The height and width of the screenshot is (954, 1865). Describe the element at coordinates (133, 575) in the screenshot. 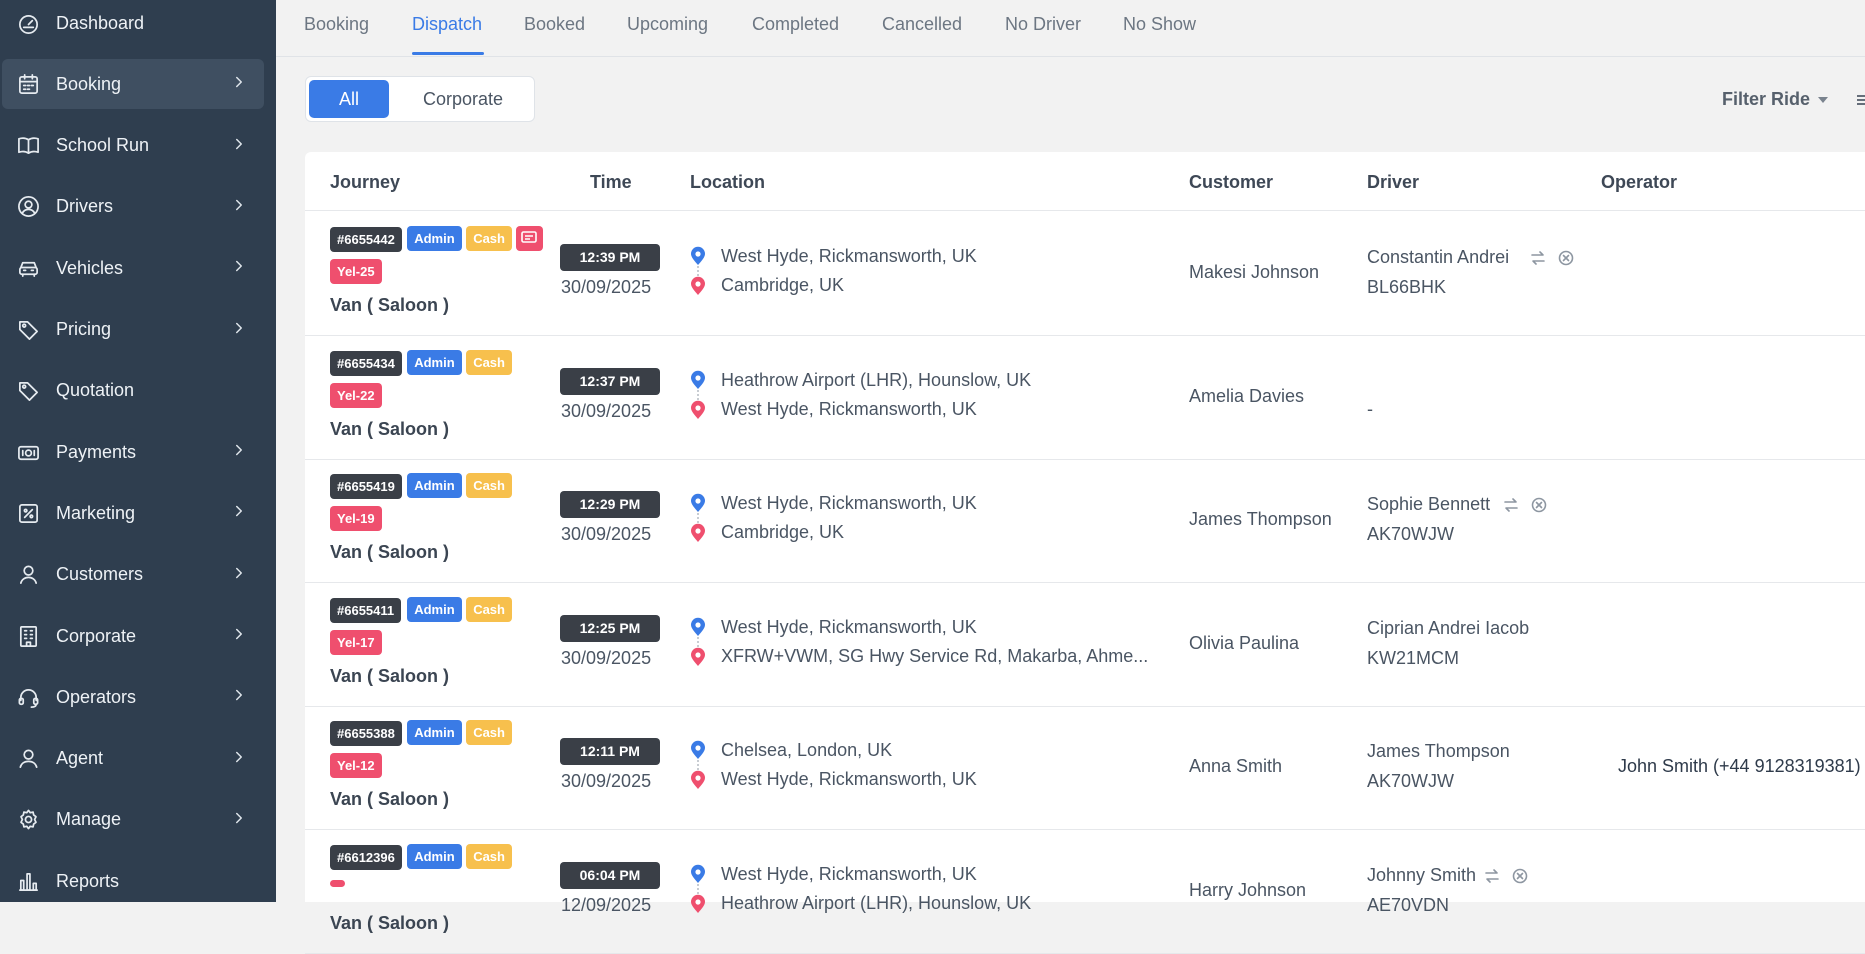

I see `sidebar-item-customers: Customers` at that location.